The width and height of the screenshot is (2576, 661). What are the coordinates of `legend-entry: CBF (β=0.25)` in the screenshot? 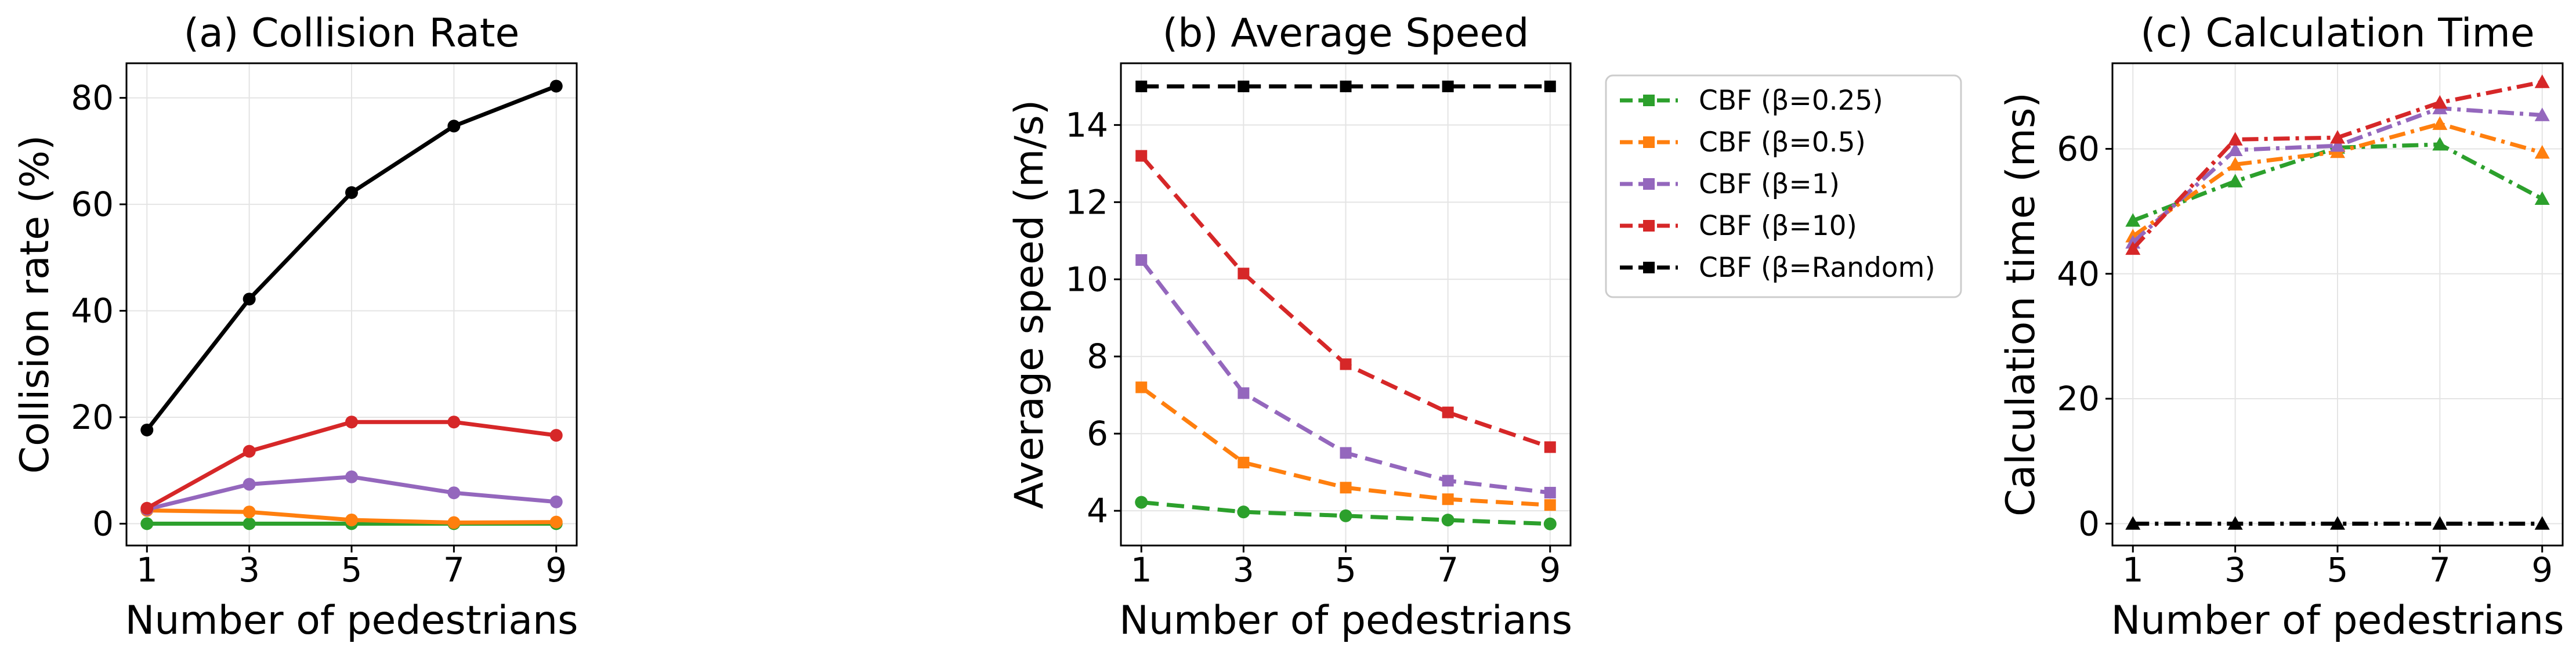 It's located at (1791, 101).